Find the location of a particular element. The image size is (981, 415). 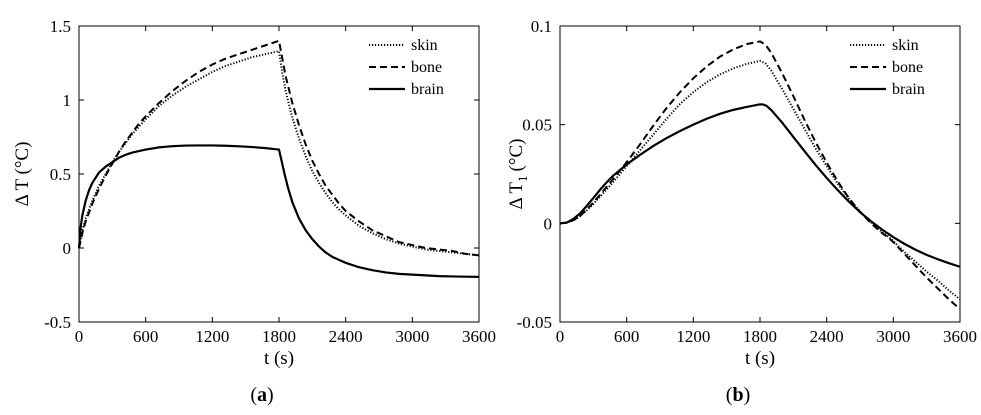

y-axis-label-b-main: Δ T is located at coordinates (516, 196).